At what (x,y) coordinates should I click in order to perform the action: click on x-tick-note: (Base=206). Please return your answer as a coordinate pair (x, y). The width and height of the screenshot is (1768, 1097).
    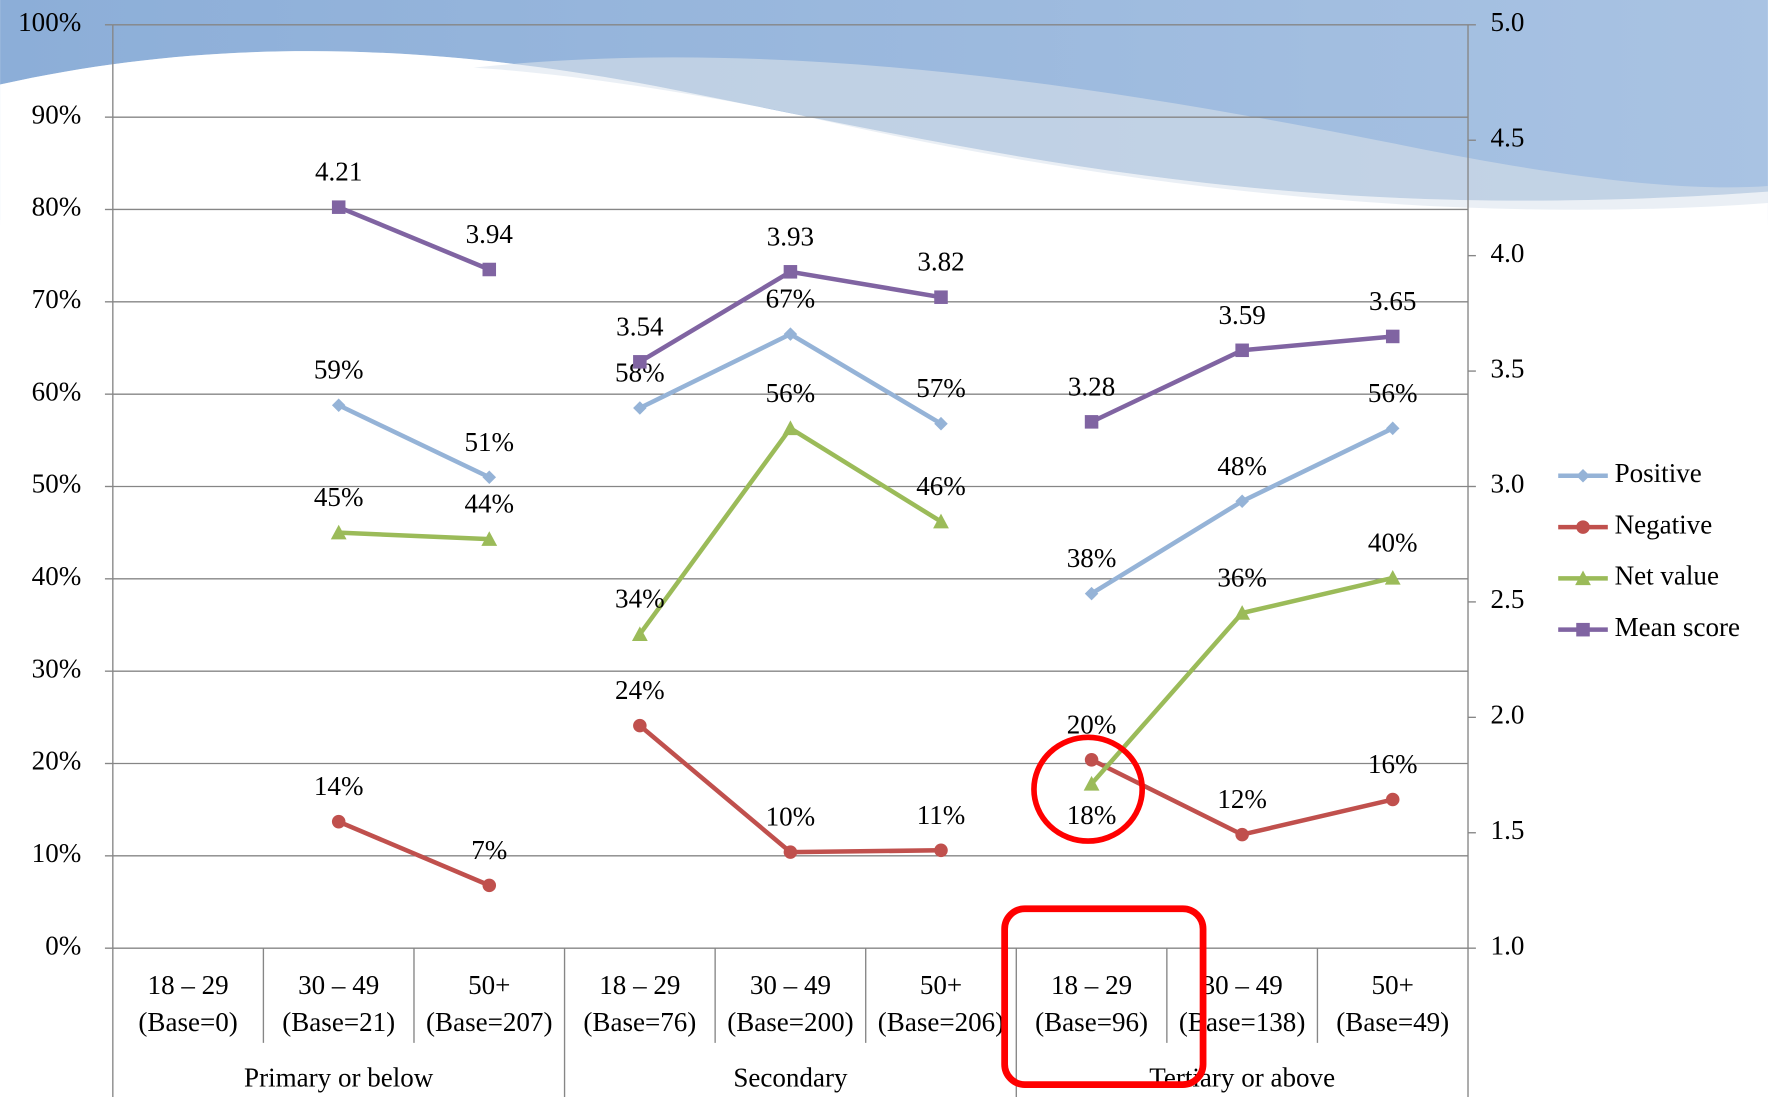
    Looking at the image, I should click on (941, 1022).